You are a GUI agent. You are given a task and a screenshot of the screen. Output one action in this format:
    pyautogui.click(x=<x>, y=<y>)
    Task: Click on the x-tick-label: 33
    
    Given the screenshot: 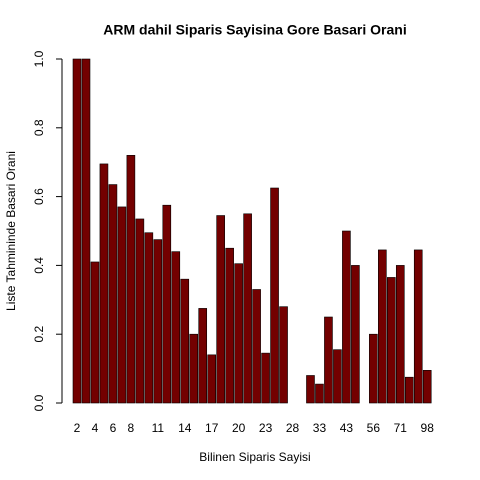 What is the action you would take?
    pyautogui.click(x=320, y=428)
    